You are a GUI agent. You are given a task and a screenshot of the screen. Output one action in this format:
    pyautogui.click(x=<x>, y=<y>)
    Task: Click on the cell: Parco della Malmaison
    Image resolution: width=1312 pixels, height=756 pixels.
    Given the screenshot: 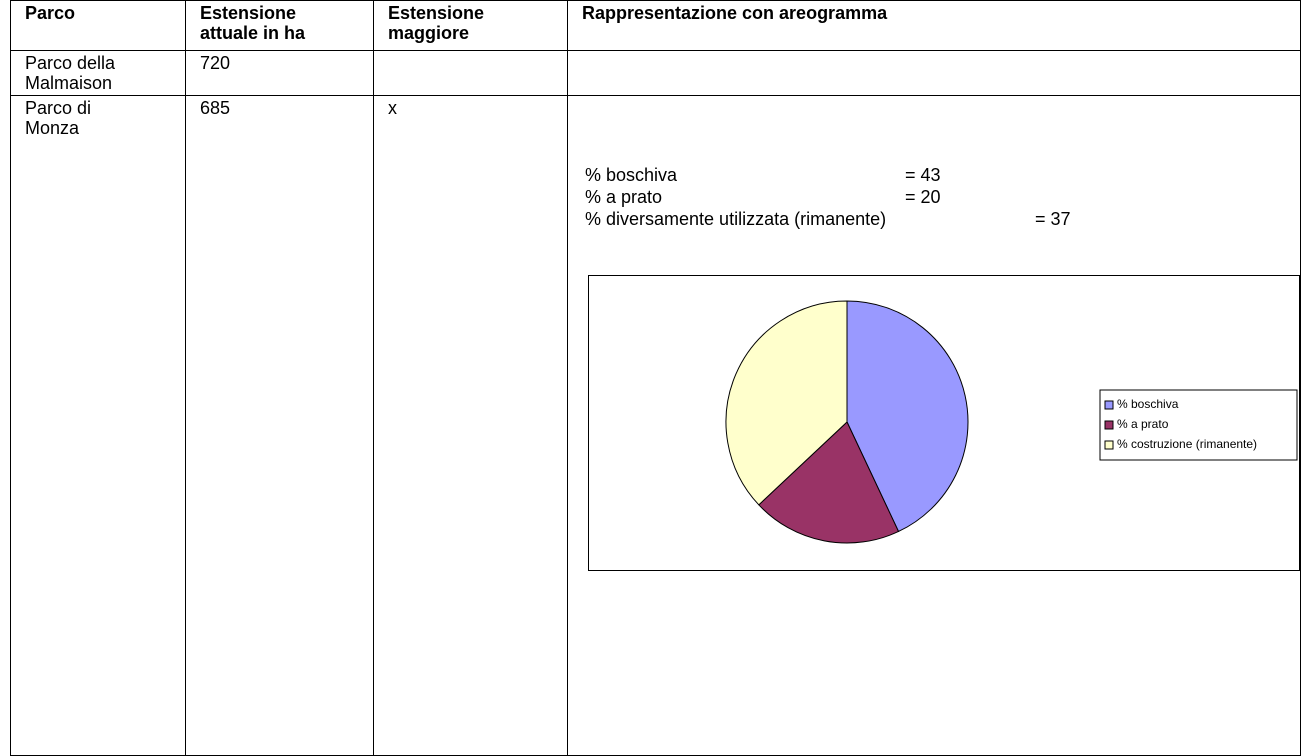 What is the action you would take?
    pyautogui.click(x=98, y=73)
    